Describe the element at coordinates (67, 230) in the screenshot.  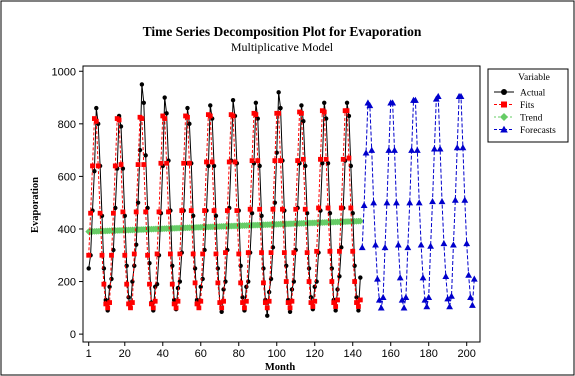
I see `y-tick-label: 400` at that location.